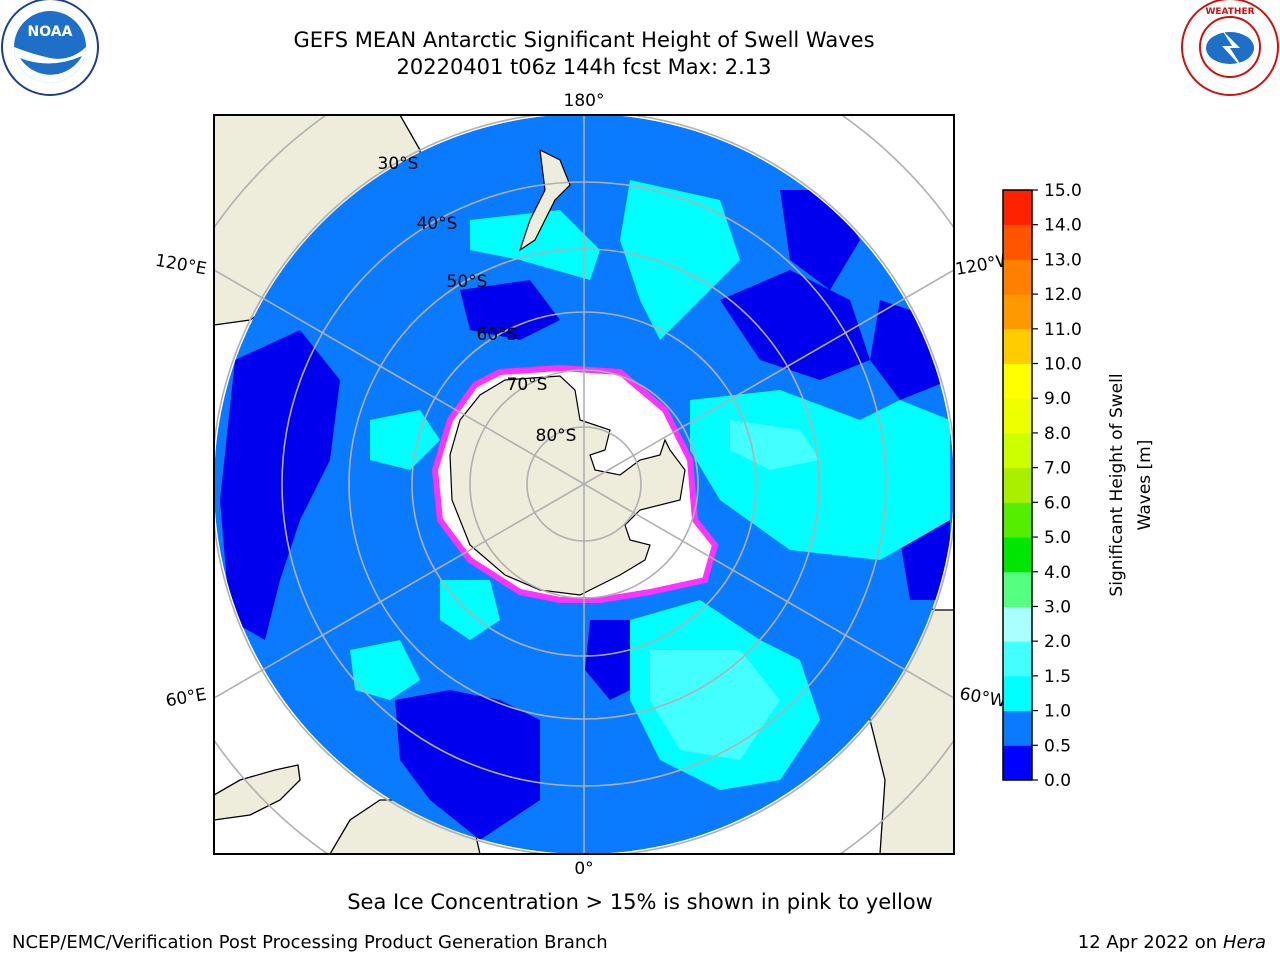 The width and height of the screenshot is (1280, 960). Describe the element at coordinates (1150, 942) in the screenshot. I see `footer-date-text: 12 Apr 2022 on` at that location.